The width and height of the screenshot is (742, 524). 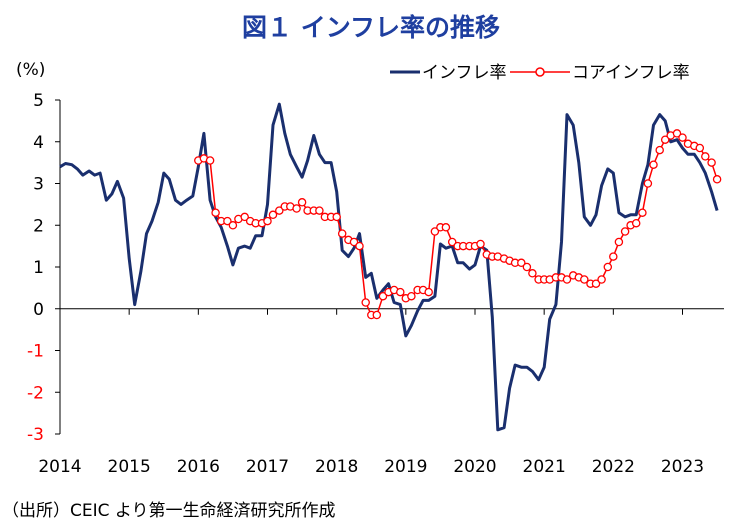 What do you see at coordinates (544, 467) in the screenshot?
I see `x-tick-label: 2021` at bounding box center [544, 467].